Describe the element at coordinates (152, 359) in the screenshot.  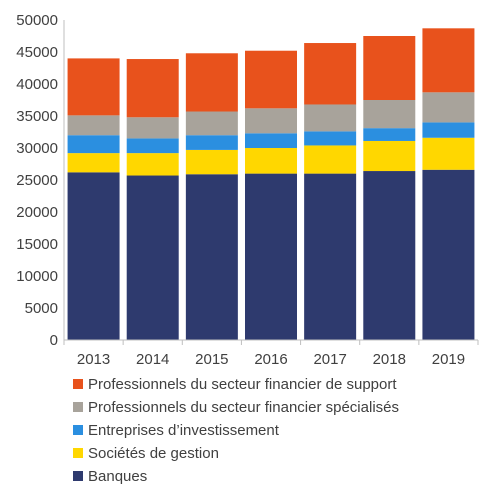
I see `x-tick-label: 2014` at that location.